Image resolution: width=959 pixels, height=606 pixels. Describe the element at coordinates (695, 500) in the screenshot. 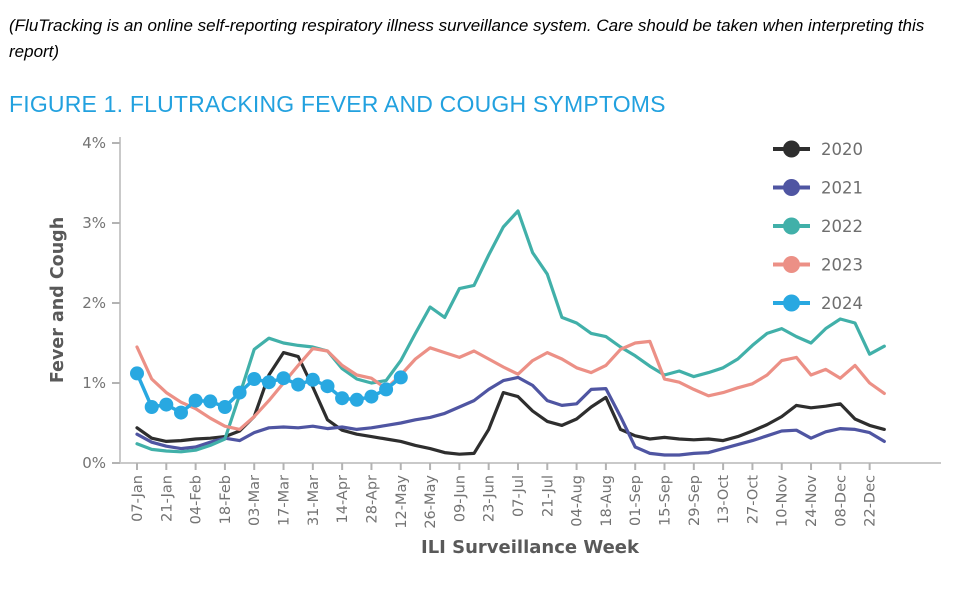

I see `x-tick-label: 29-Sep` at that location.